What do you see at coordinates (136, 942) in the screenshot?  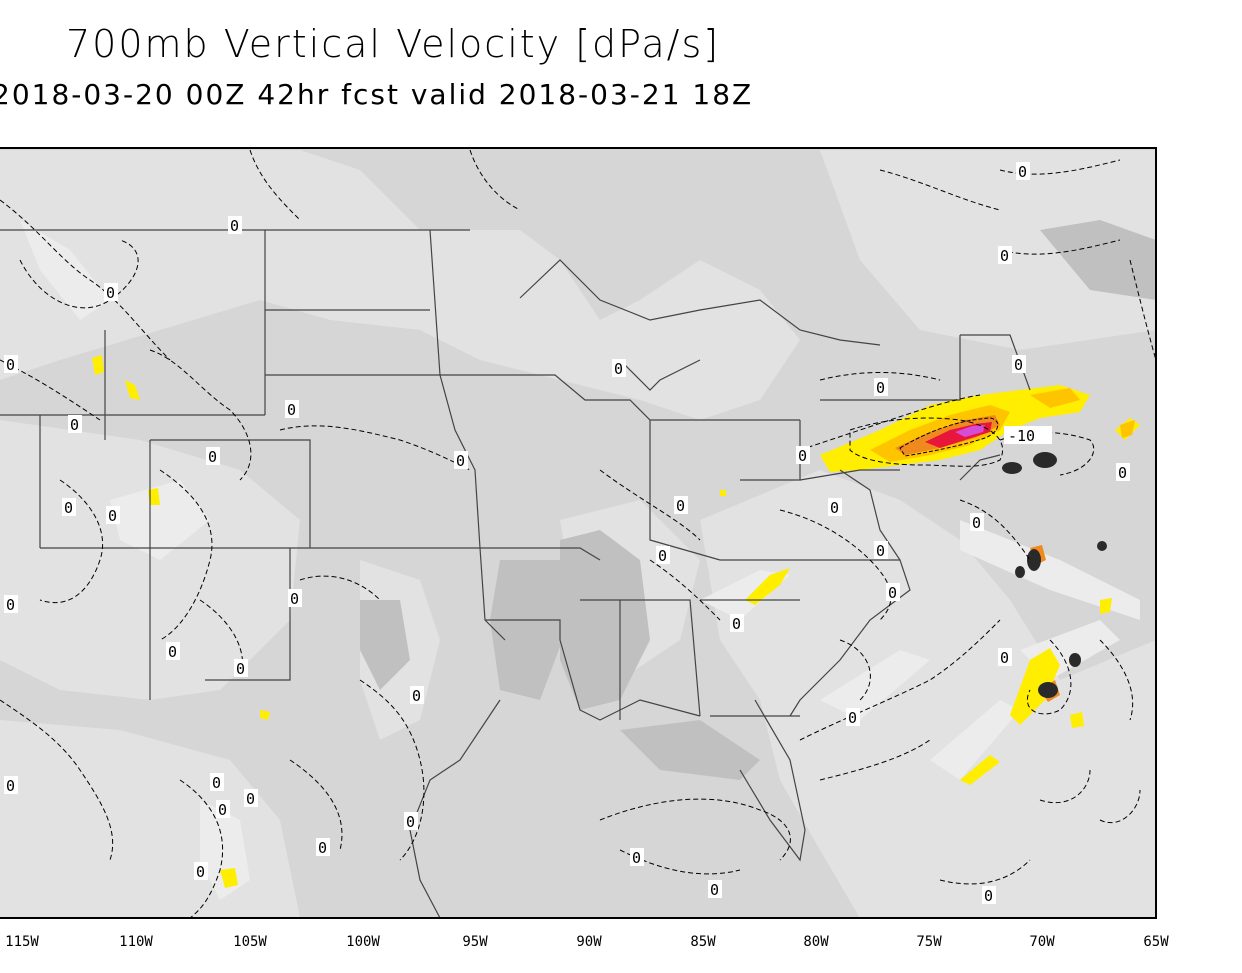 I see `lon-label: 110W` at bounding box center [136, 942].